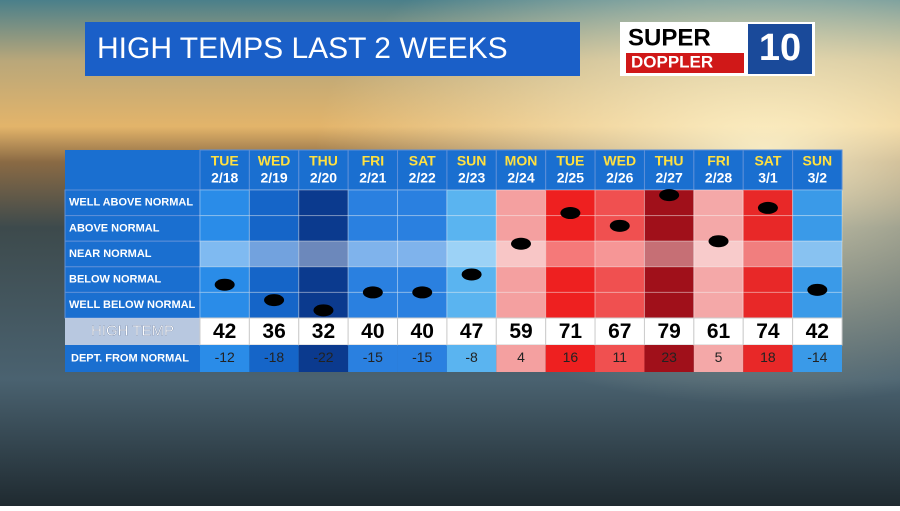  What do you see at coordinates (422, 178) in the screenshot?
I see `x-tick-label: 2/22` at bounding box center [422, 178].